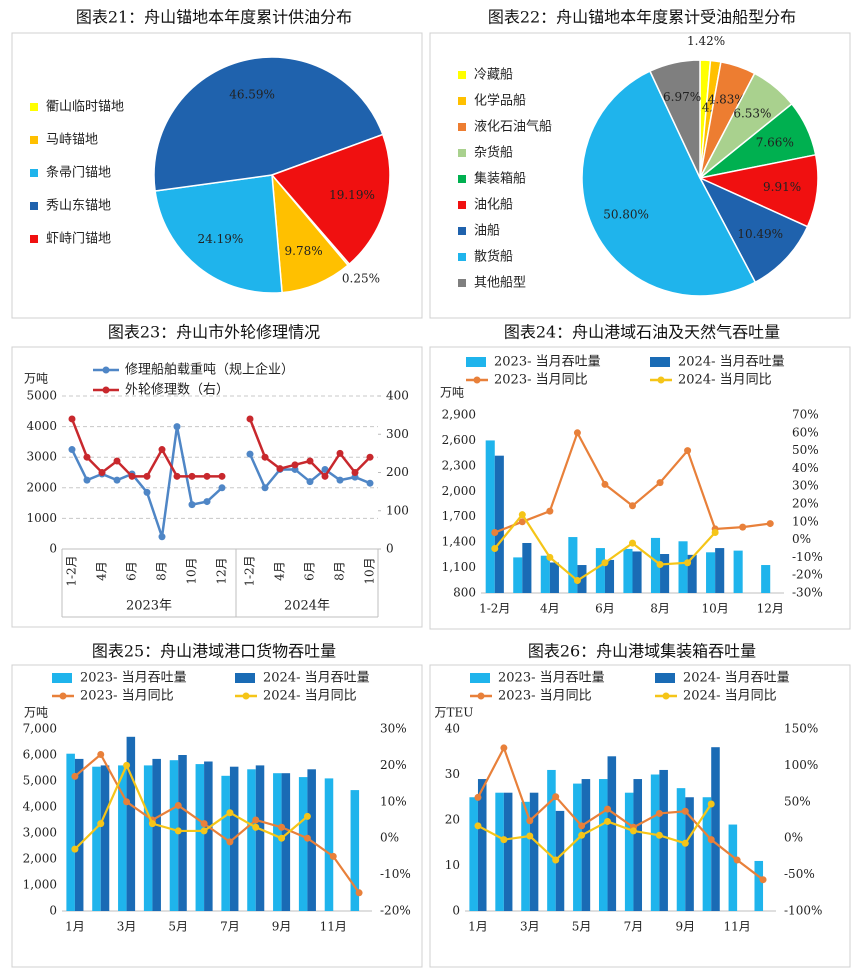 This screenshot has height=974, width=856. I want to click on y-tick-label: 1,400, so click(459, 542).